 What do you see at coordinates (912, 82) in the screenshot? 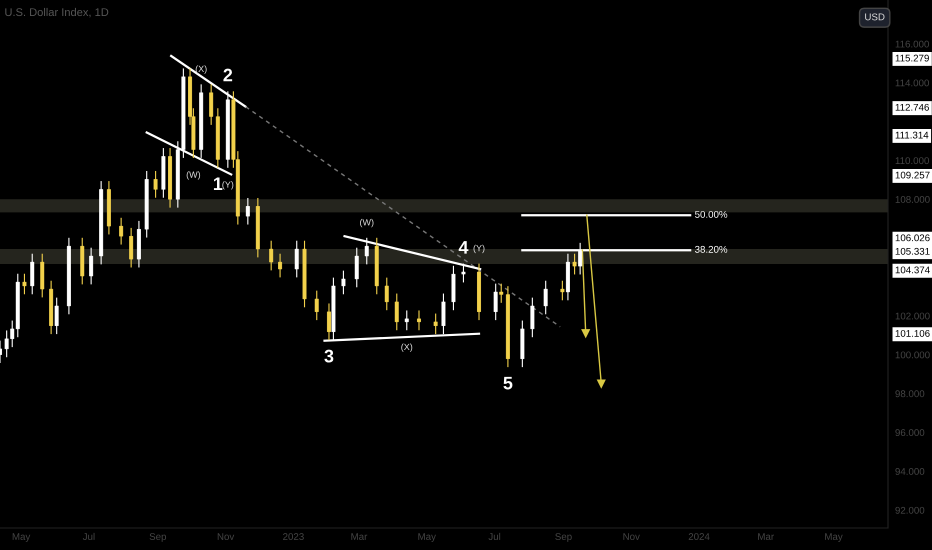
I see `y-tick-label: 114.000` at bounding box center [912, 82].